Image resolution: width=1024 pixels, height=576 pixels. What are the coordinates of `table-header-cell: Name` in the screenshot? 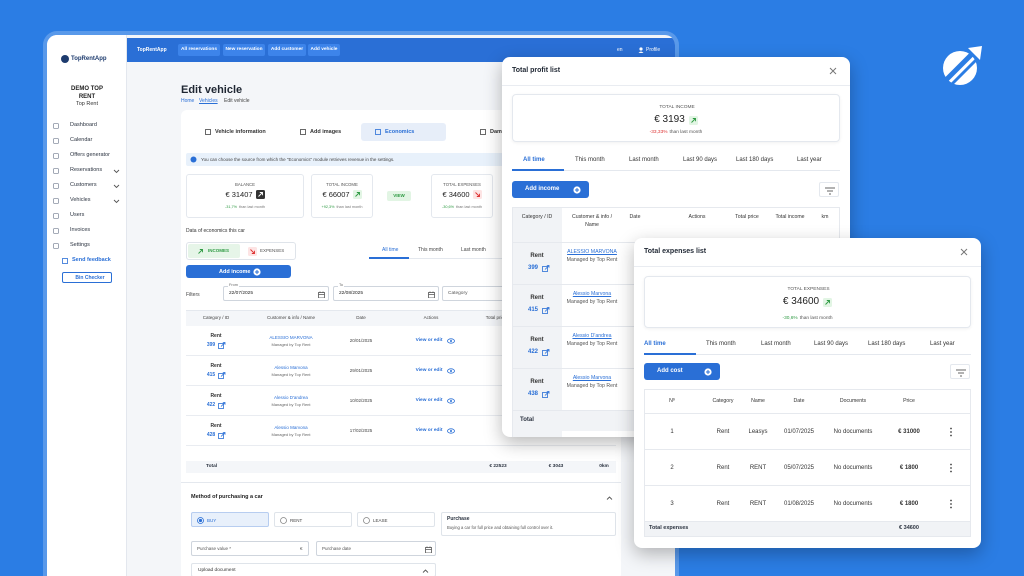 It's located at (758, 401).